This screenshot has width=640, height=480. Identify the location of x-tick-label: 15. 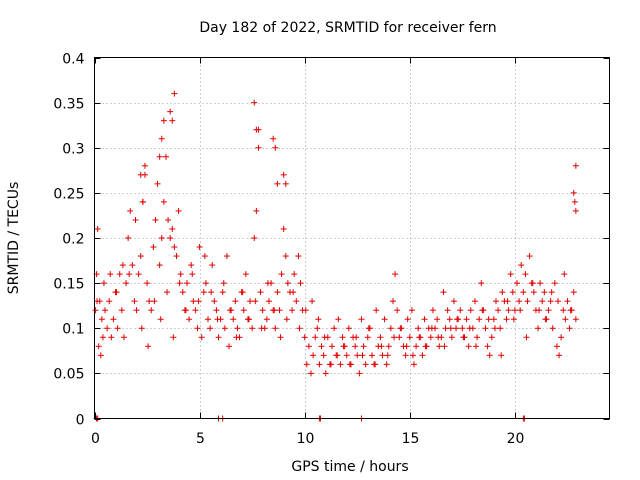
(411, 439).